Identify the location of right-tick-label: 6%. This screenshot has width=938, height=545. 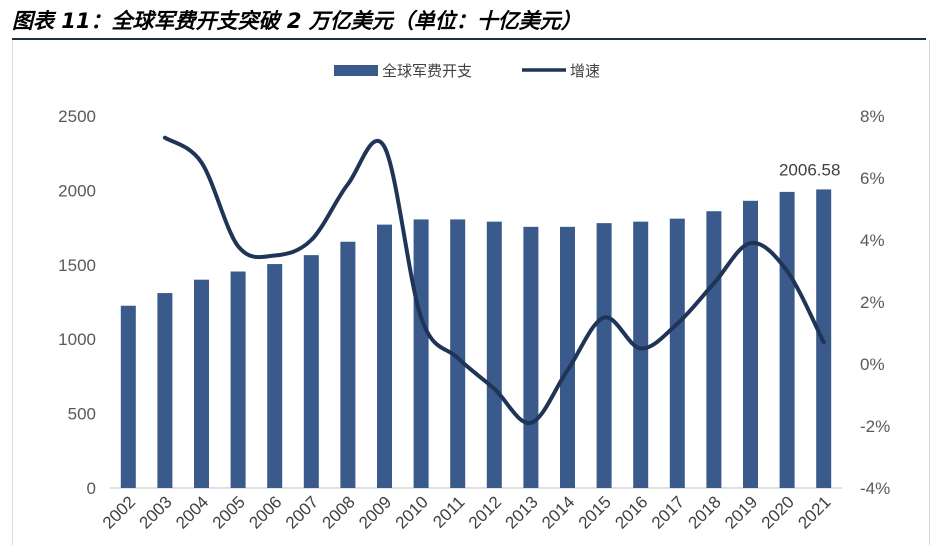
(872, 178).